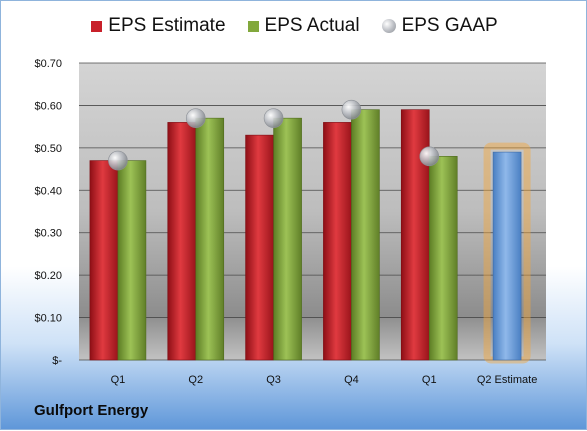  I want to click on legend-item-eps-gaap: EPS GAAP, so click(439, 26).